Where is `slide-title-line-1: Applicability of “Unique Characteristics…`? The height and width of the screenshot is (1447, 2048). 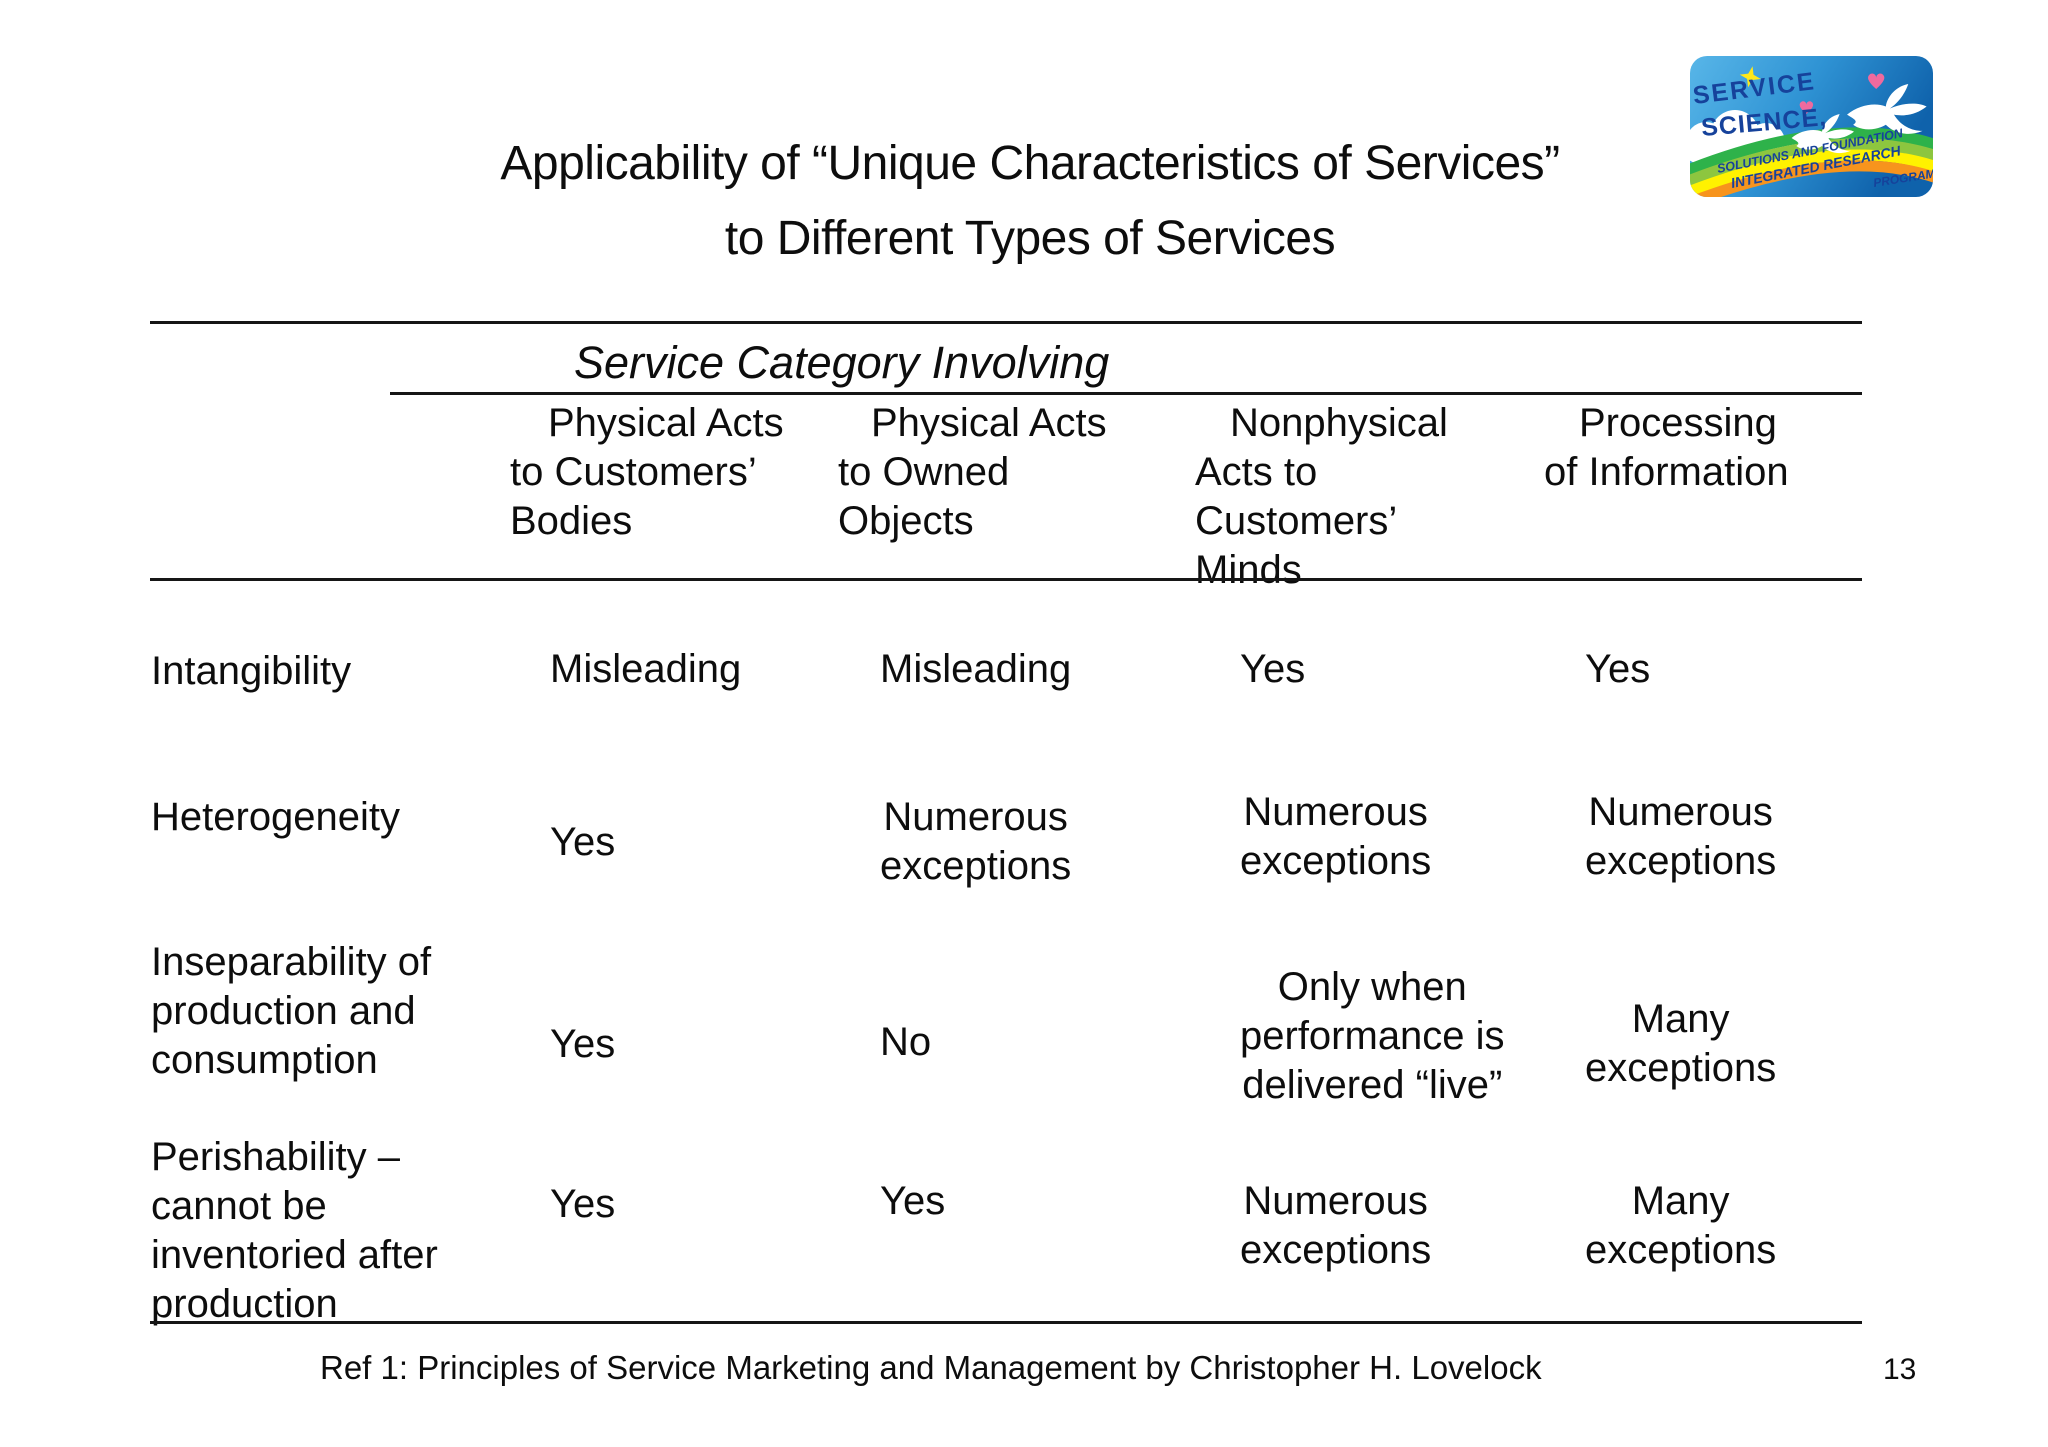
slide-title-line-1: Applicability of “Unique Characteristics… is located at coordinates (1030, 163).